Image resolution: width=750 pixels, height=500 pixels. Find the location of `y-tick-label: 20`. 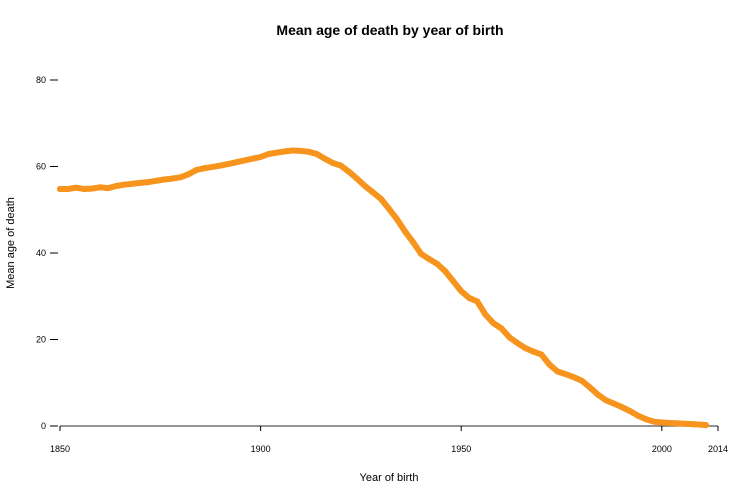

y-tick-label: 20 is located at coordinates (41, 340).